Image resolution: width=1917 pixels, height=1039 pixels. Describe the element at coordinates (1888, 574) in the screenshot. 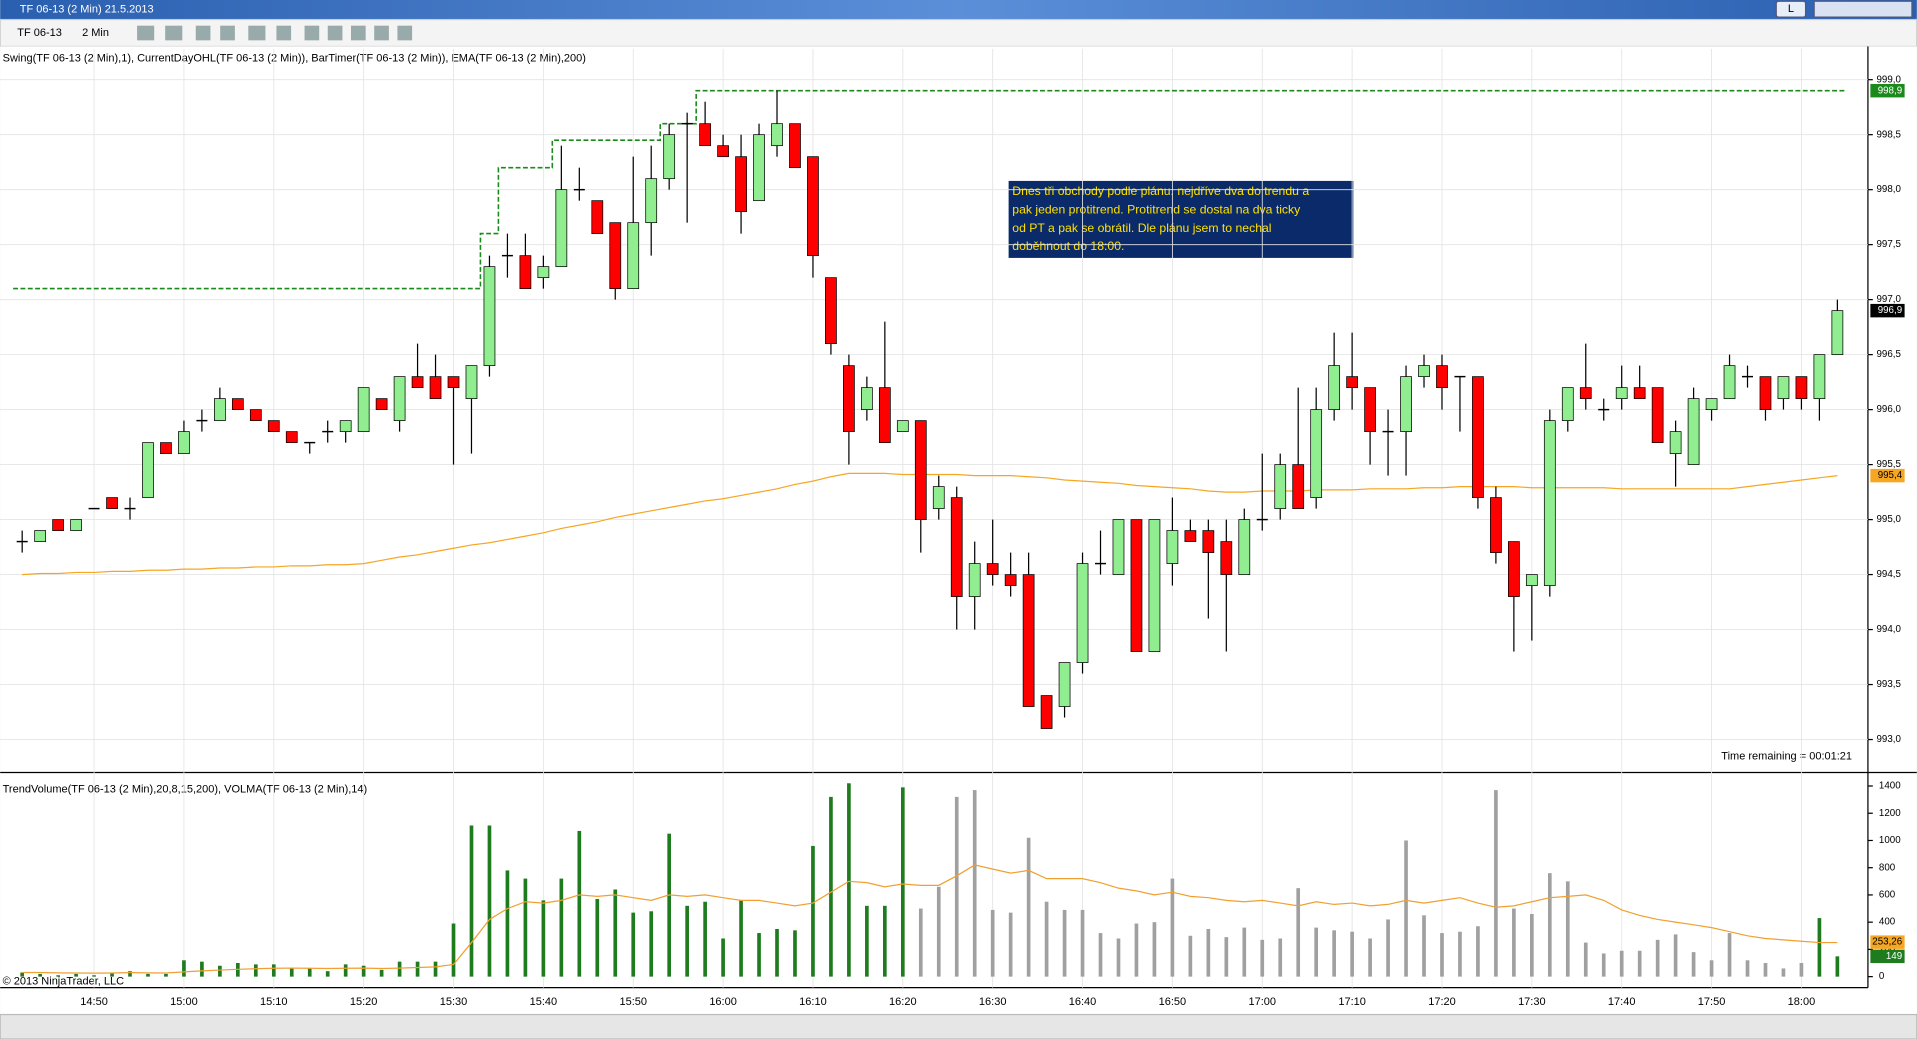

I see `y-tick-label: 994,5` at that location.